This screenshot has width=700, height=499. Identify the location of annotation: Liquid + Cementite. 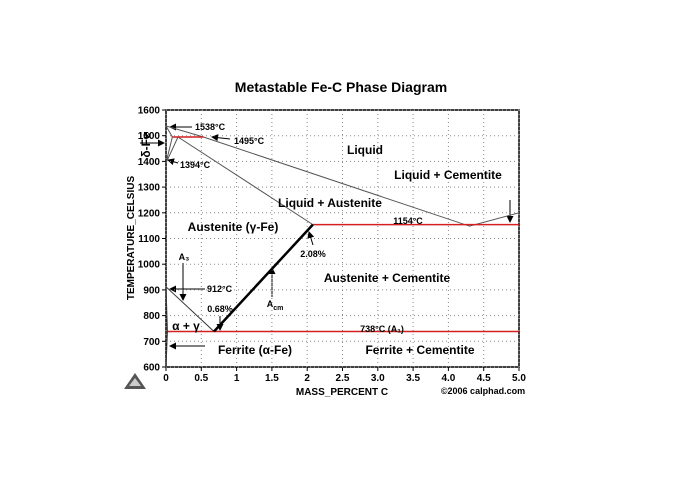
(448, 175).